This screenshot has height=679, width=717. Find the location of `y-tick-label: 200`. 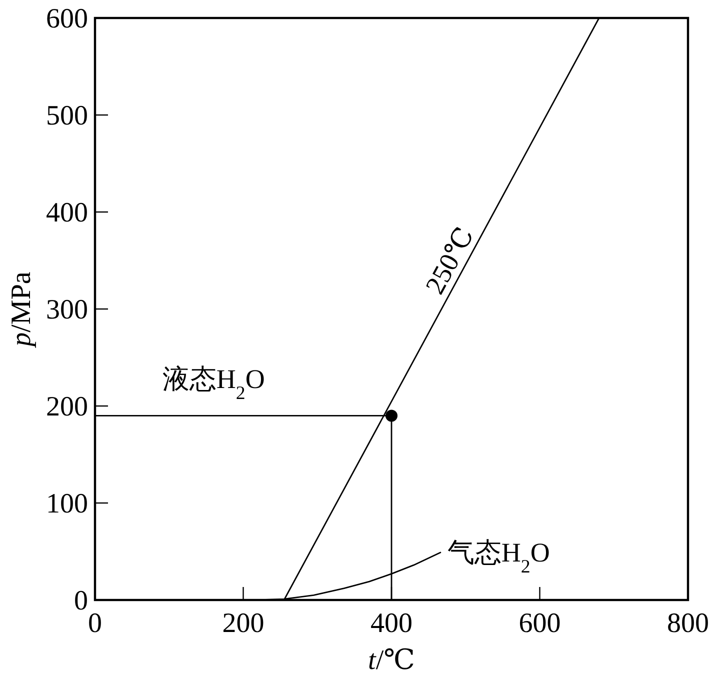

y-tick-label: 200 is located at coordinates (67, 407).